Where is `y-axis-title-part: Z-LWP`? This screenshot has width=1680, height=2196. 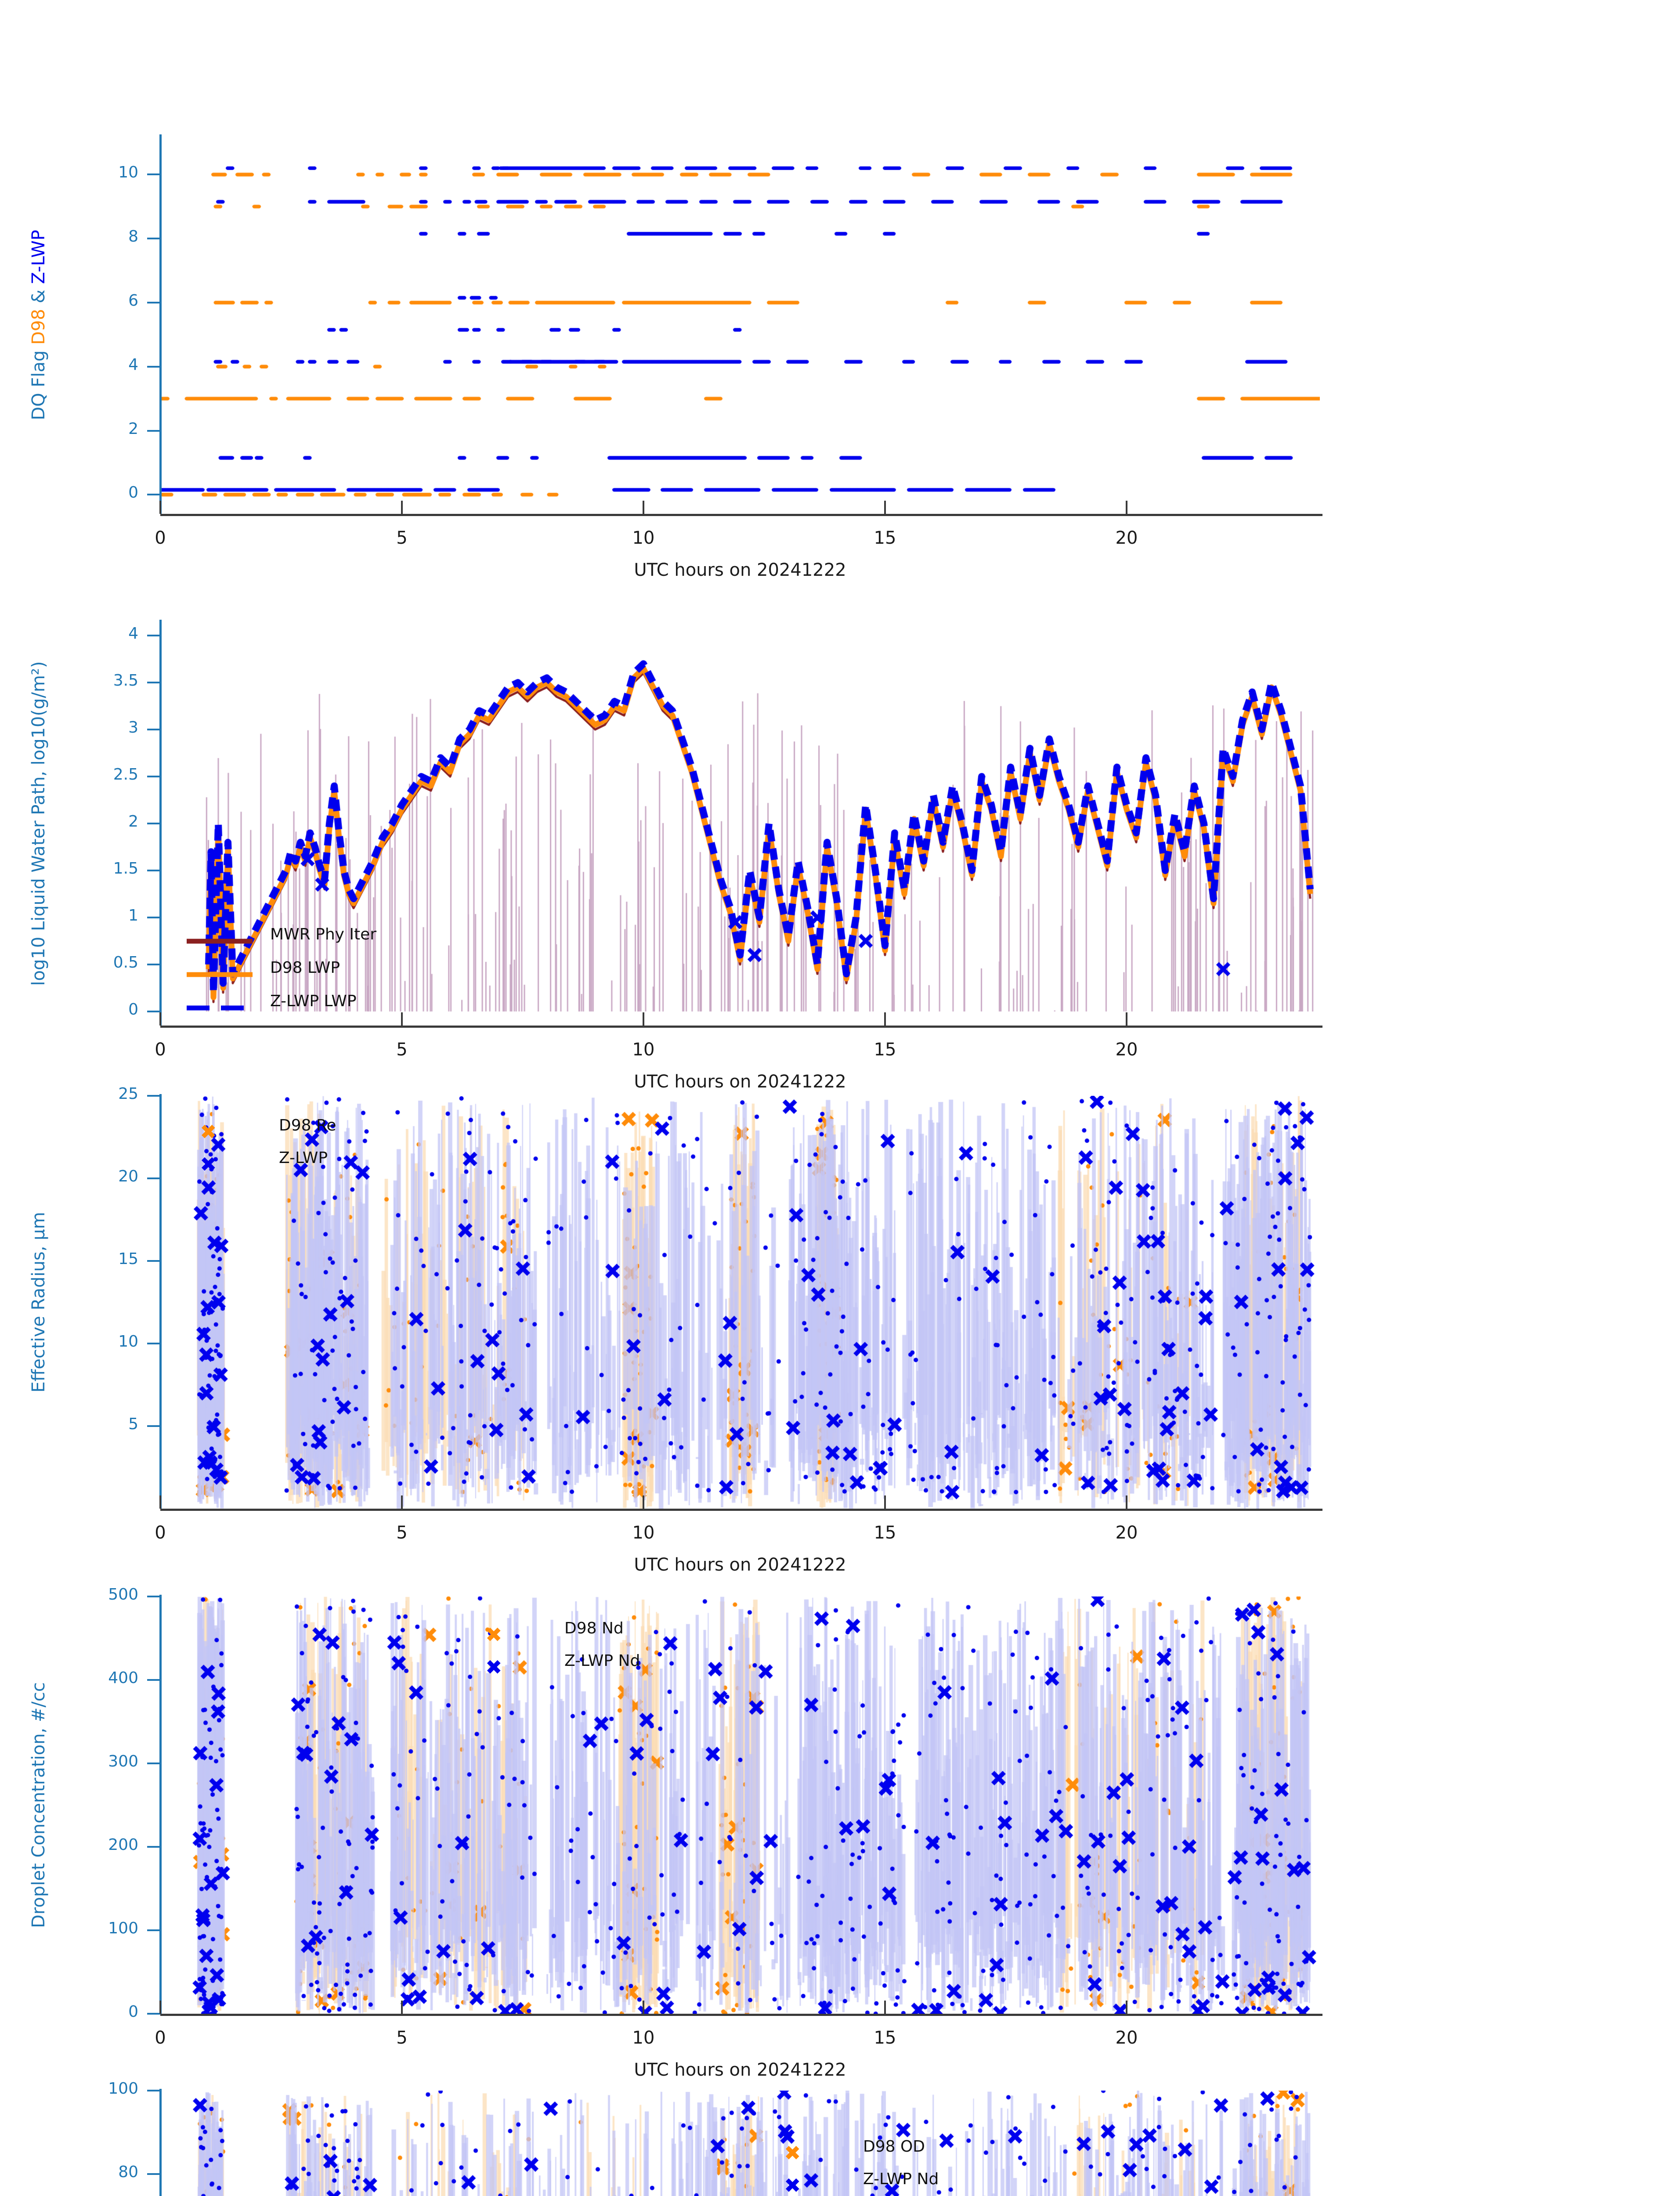 y-axis-title-part: Z-LWP is located at coordinates (39, 257).